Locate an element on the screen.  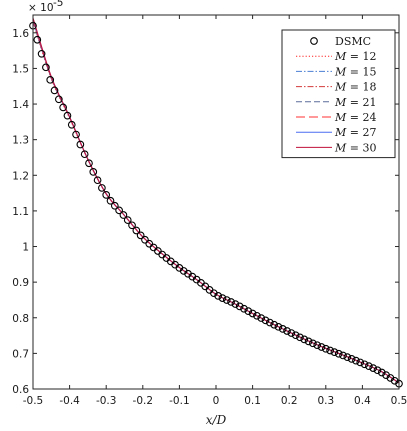
x-tick-label: -0.4 is located at coordinates (69, 401).